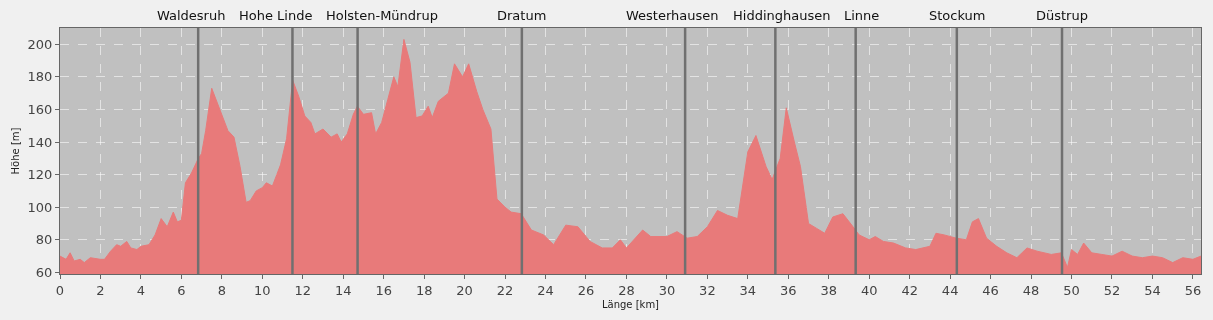 Image resolution: width=1213 pixels, height=320 pixels. Describe the element at coordinates (40, 142) in the screenshot. I see `y-tick-label: 140` at that location.